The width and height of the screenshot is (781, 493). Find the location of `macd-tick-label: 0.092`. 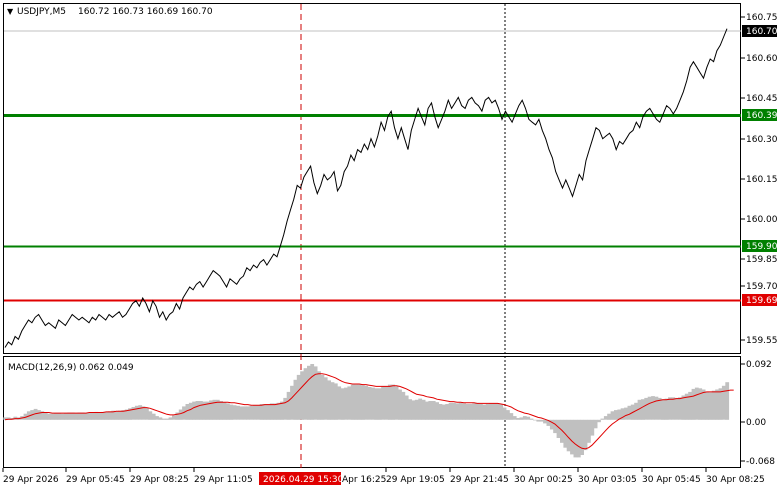

macd-tick-label: 0.092 is located at coordinates (759, 365).